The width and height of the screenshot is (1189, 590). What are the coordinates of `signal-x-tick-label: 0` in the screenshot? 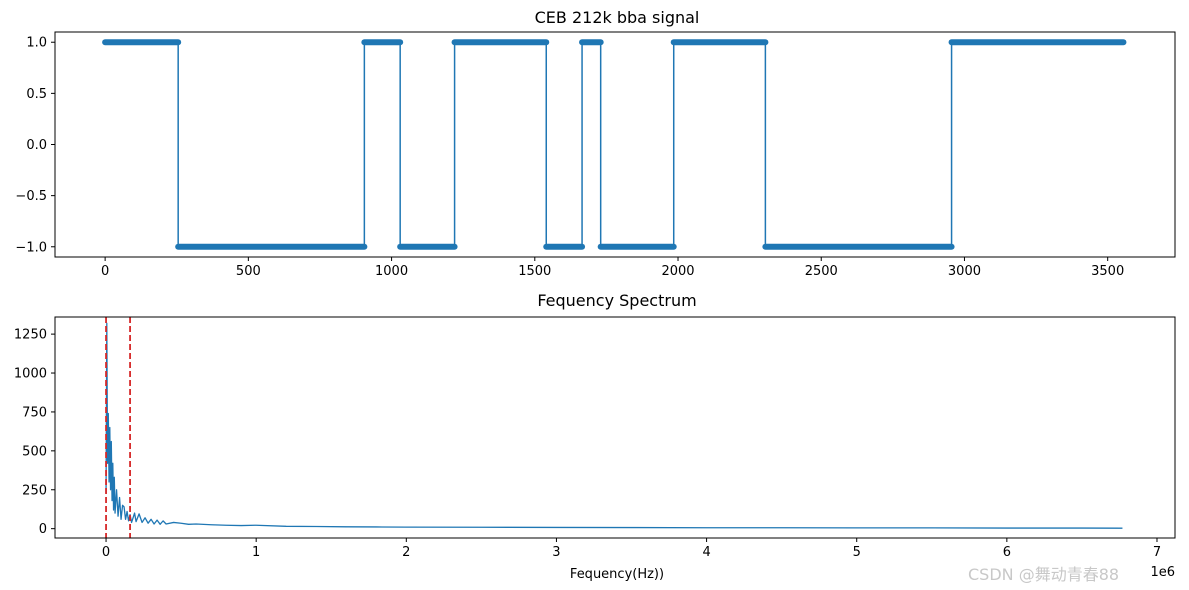 It's located at (105, 271).